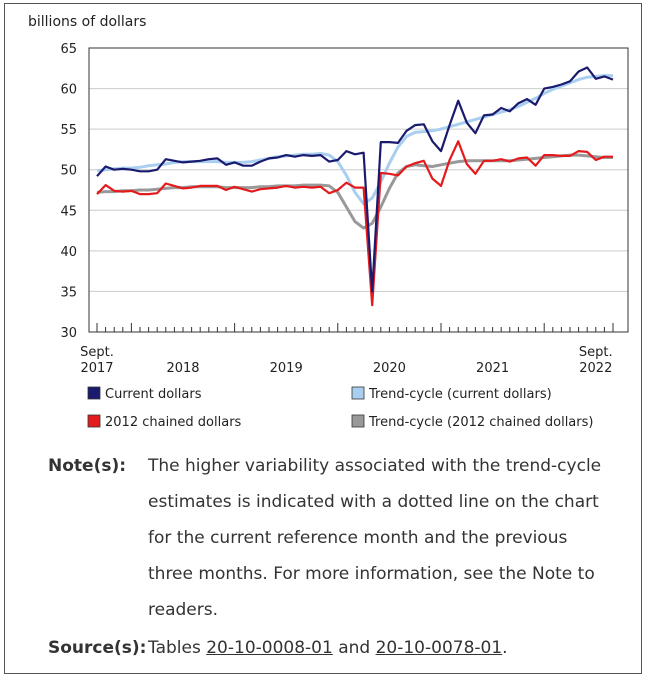 The height and width of the screenshot is (683, 652). I want to click on y-tick-label: 60, so click(68, 90).